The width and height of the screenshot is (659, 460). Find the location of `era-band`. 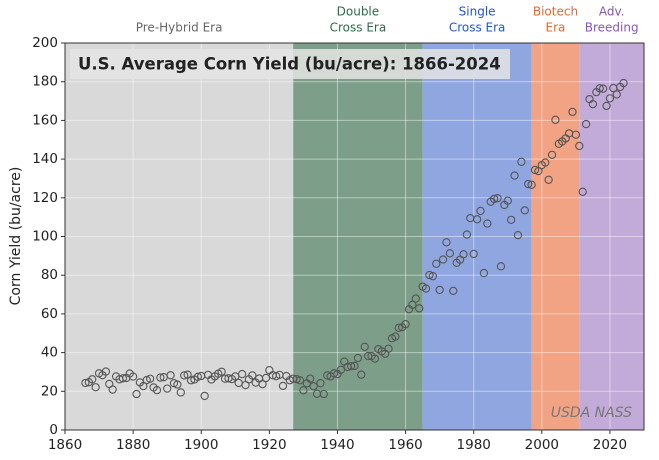

era-band is located at coordinates (555, 236).